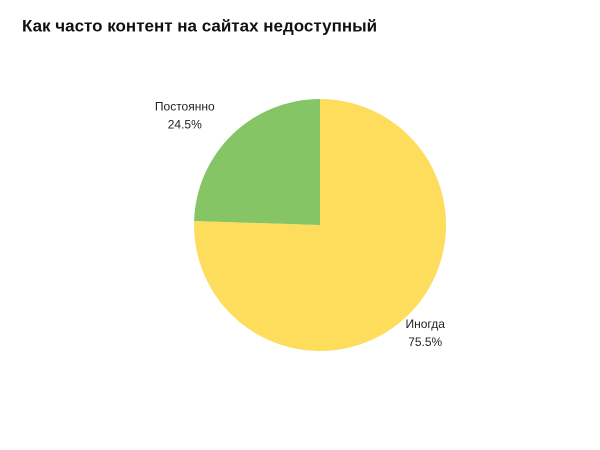 The width and height of the screenshot is (600, 450). What do you see at coordinates (425, 324) in the screenshot?
I see `slice-label: Иногда` at bounding box center [425, 324].